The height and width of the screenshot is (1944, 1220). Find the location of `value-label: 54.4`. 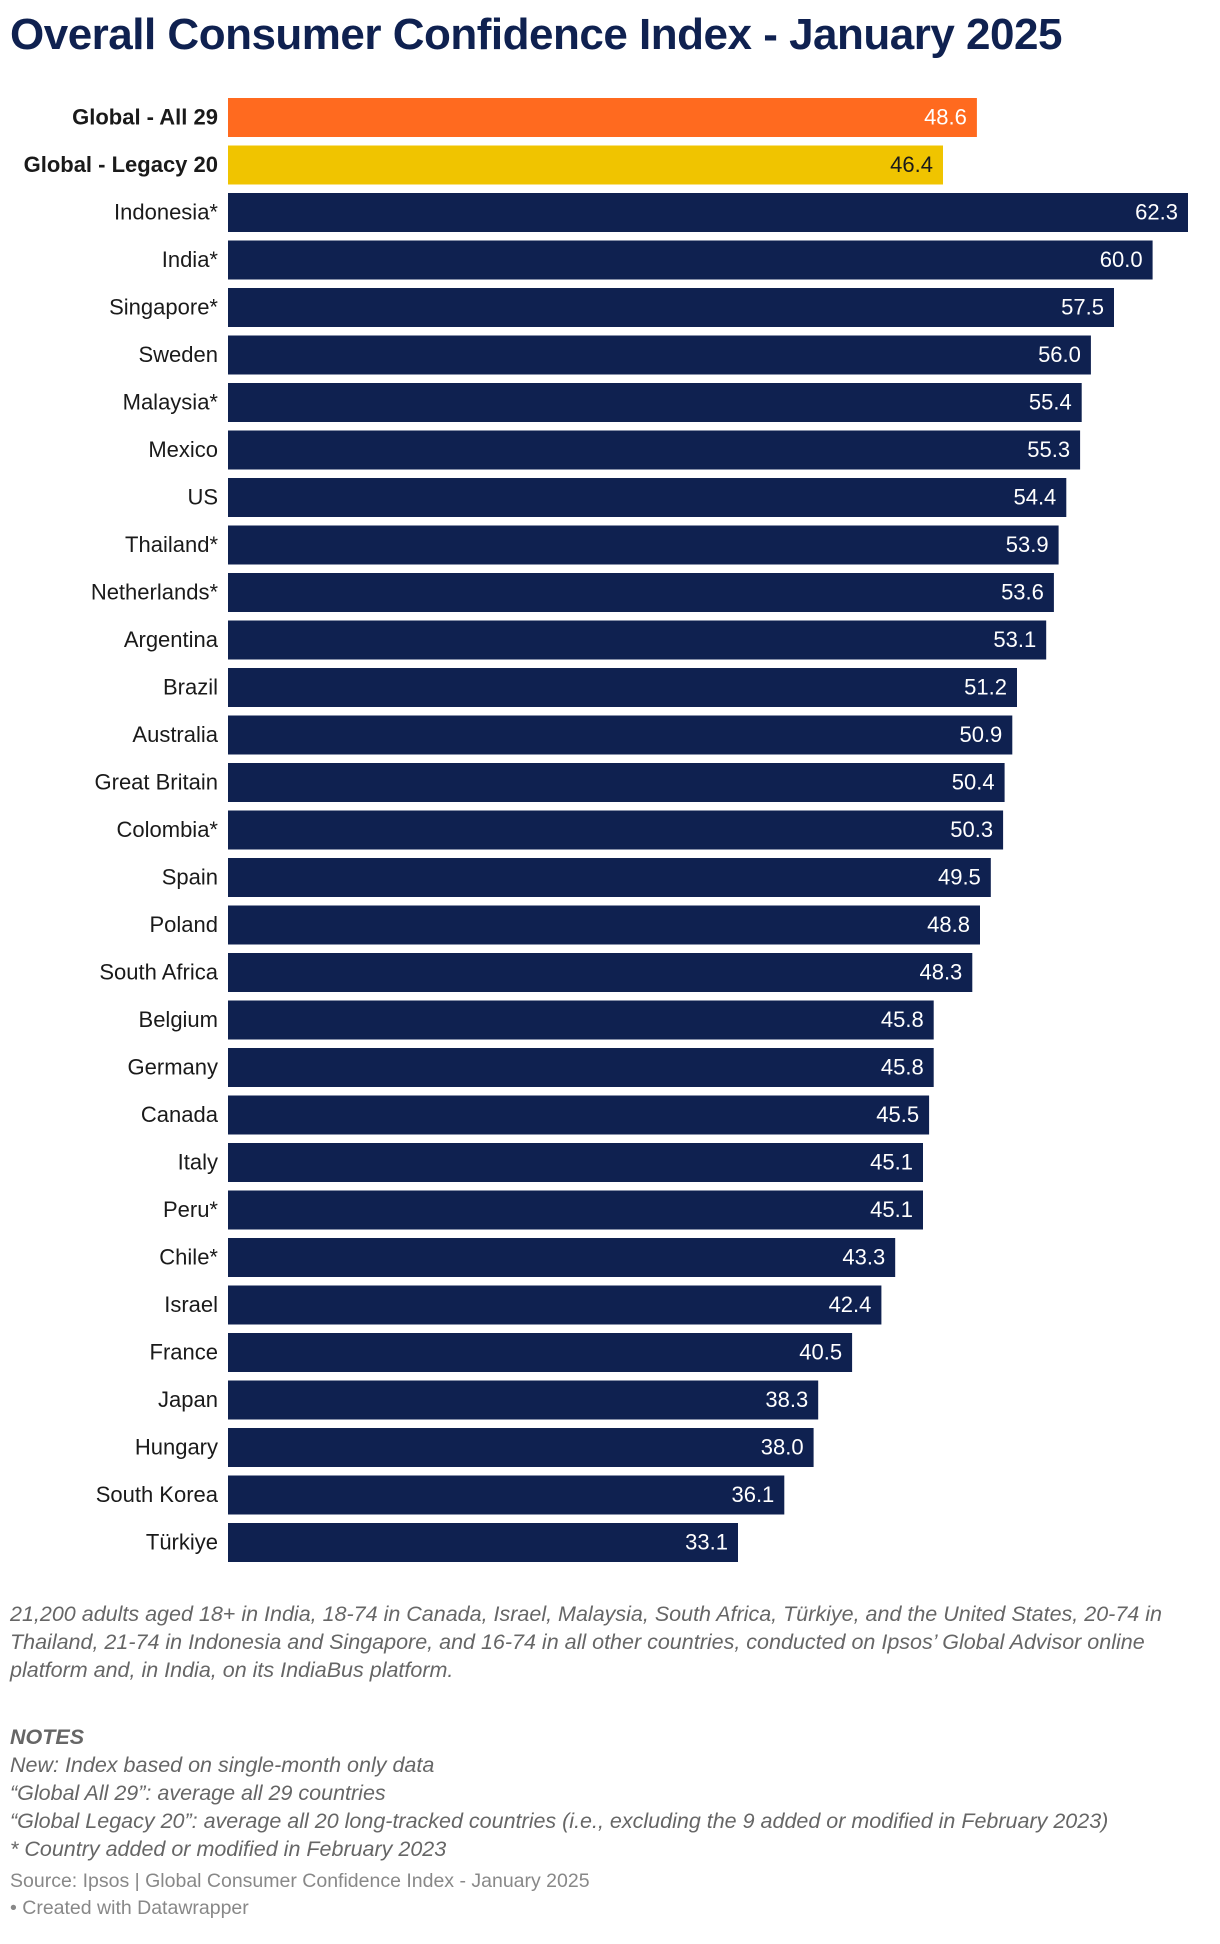

value-label: 54.4 is located at coordinates (1034, 497).